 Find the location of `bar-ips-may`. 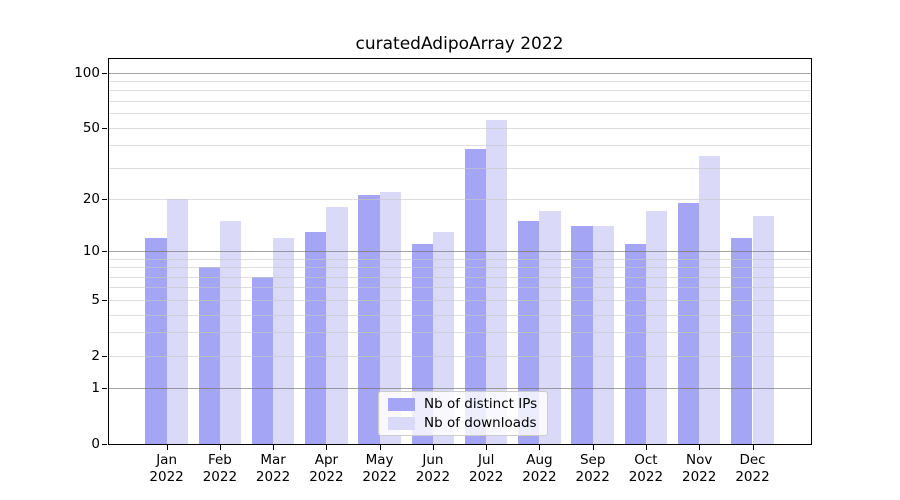

bar-ips-may is located at coordinates (369, 319).